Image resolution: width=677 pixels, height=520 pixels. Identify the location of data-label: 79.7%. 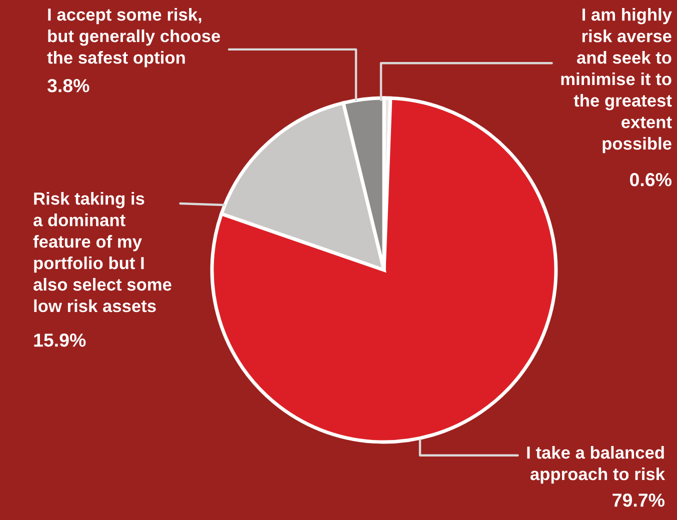
(638, 500).